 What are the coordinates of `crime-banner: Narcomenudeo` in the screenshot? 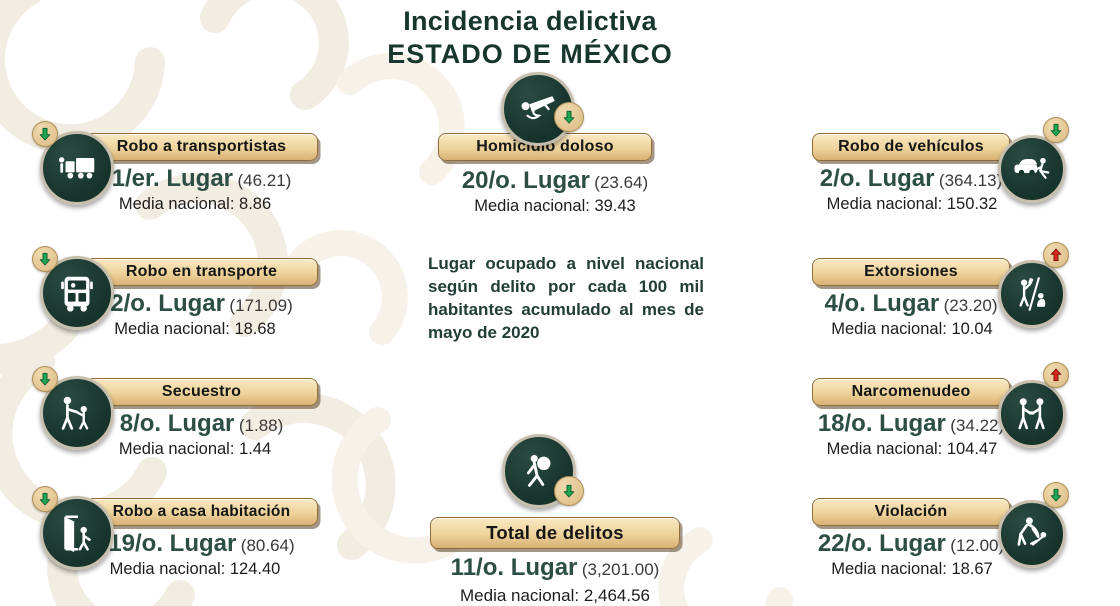 It's located at (911, 392).